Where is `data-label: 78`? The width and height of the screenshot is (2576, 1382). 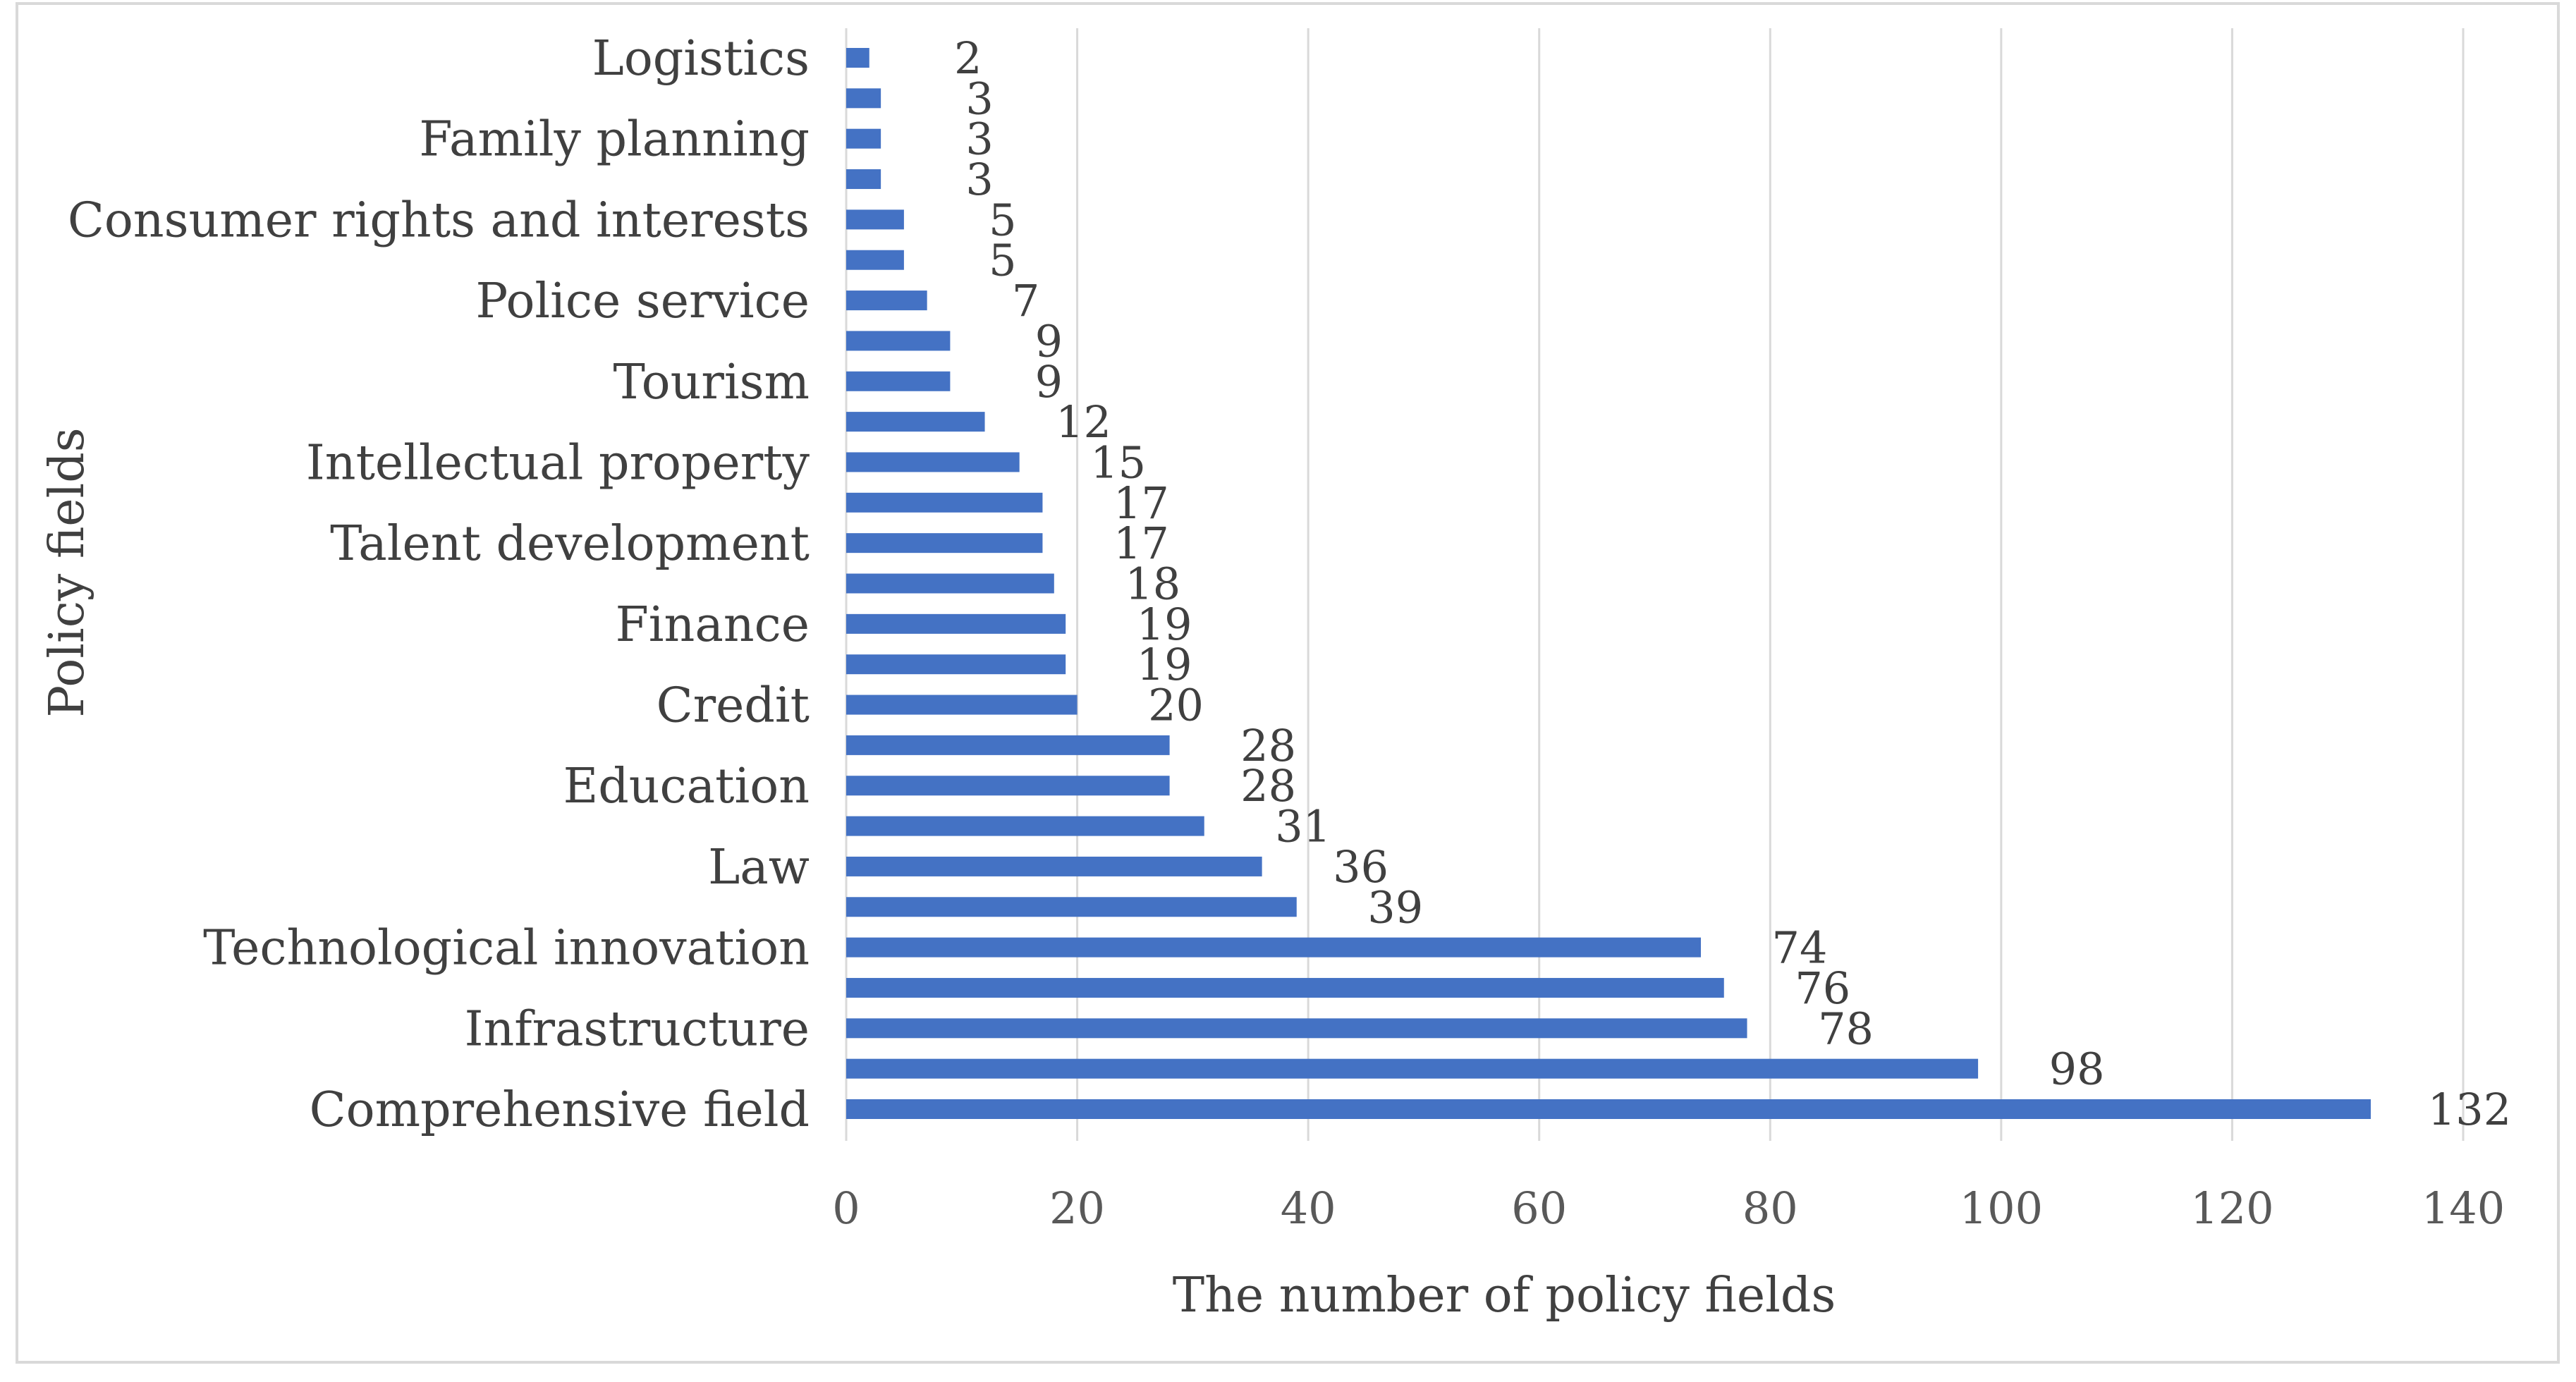 data-label: 78 is located at coordinates (1846, 1028).